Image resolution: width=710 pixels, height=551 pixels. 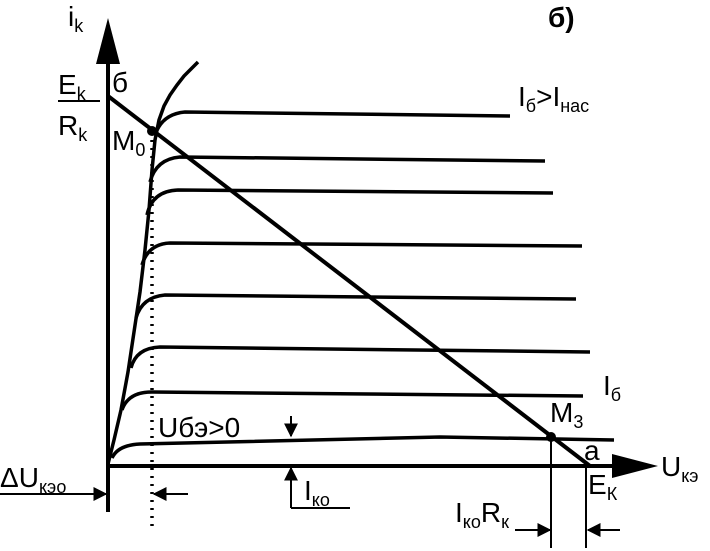 I want to click on characteristic-curve-cutoff, so click(x=362, y=447).